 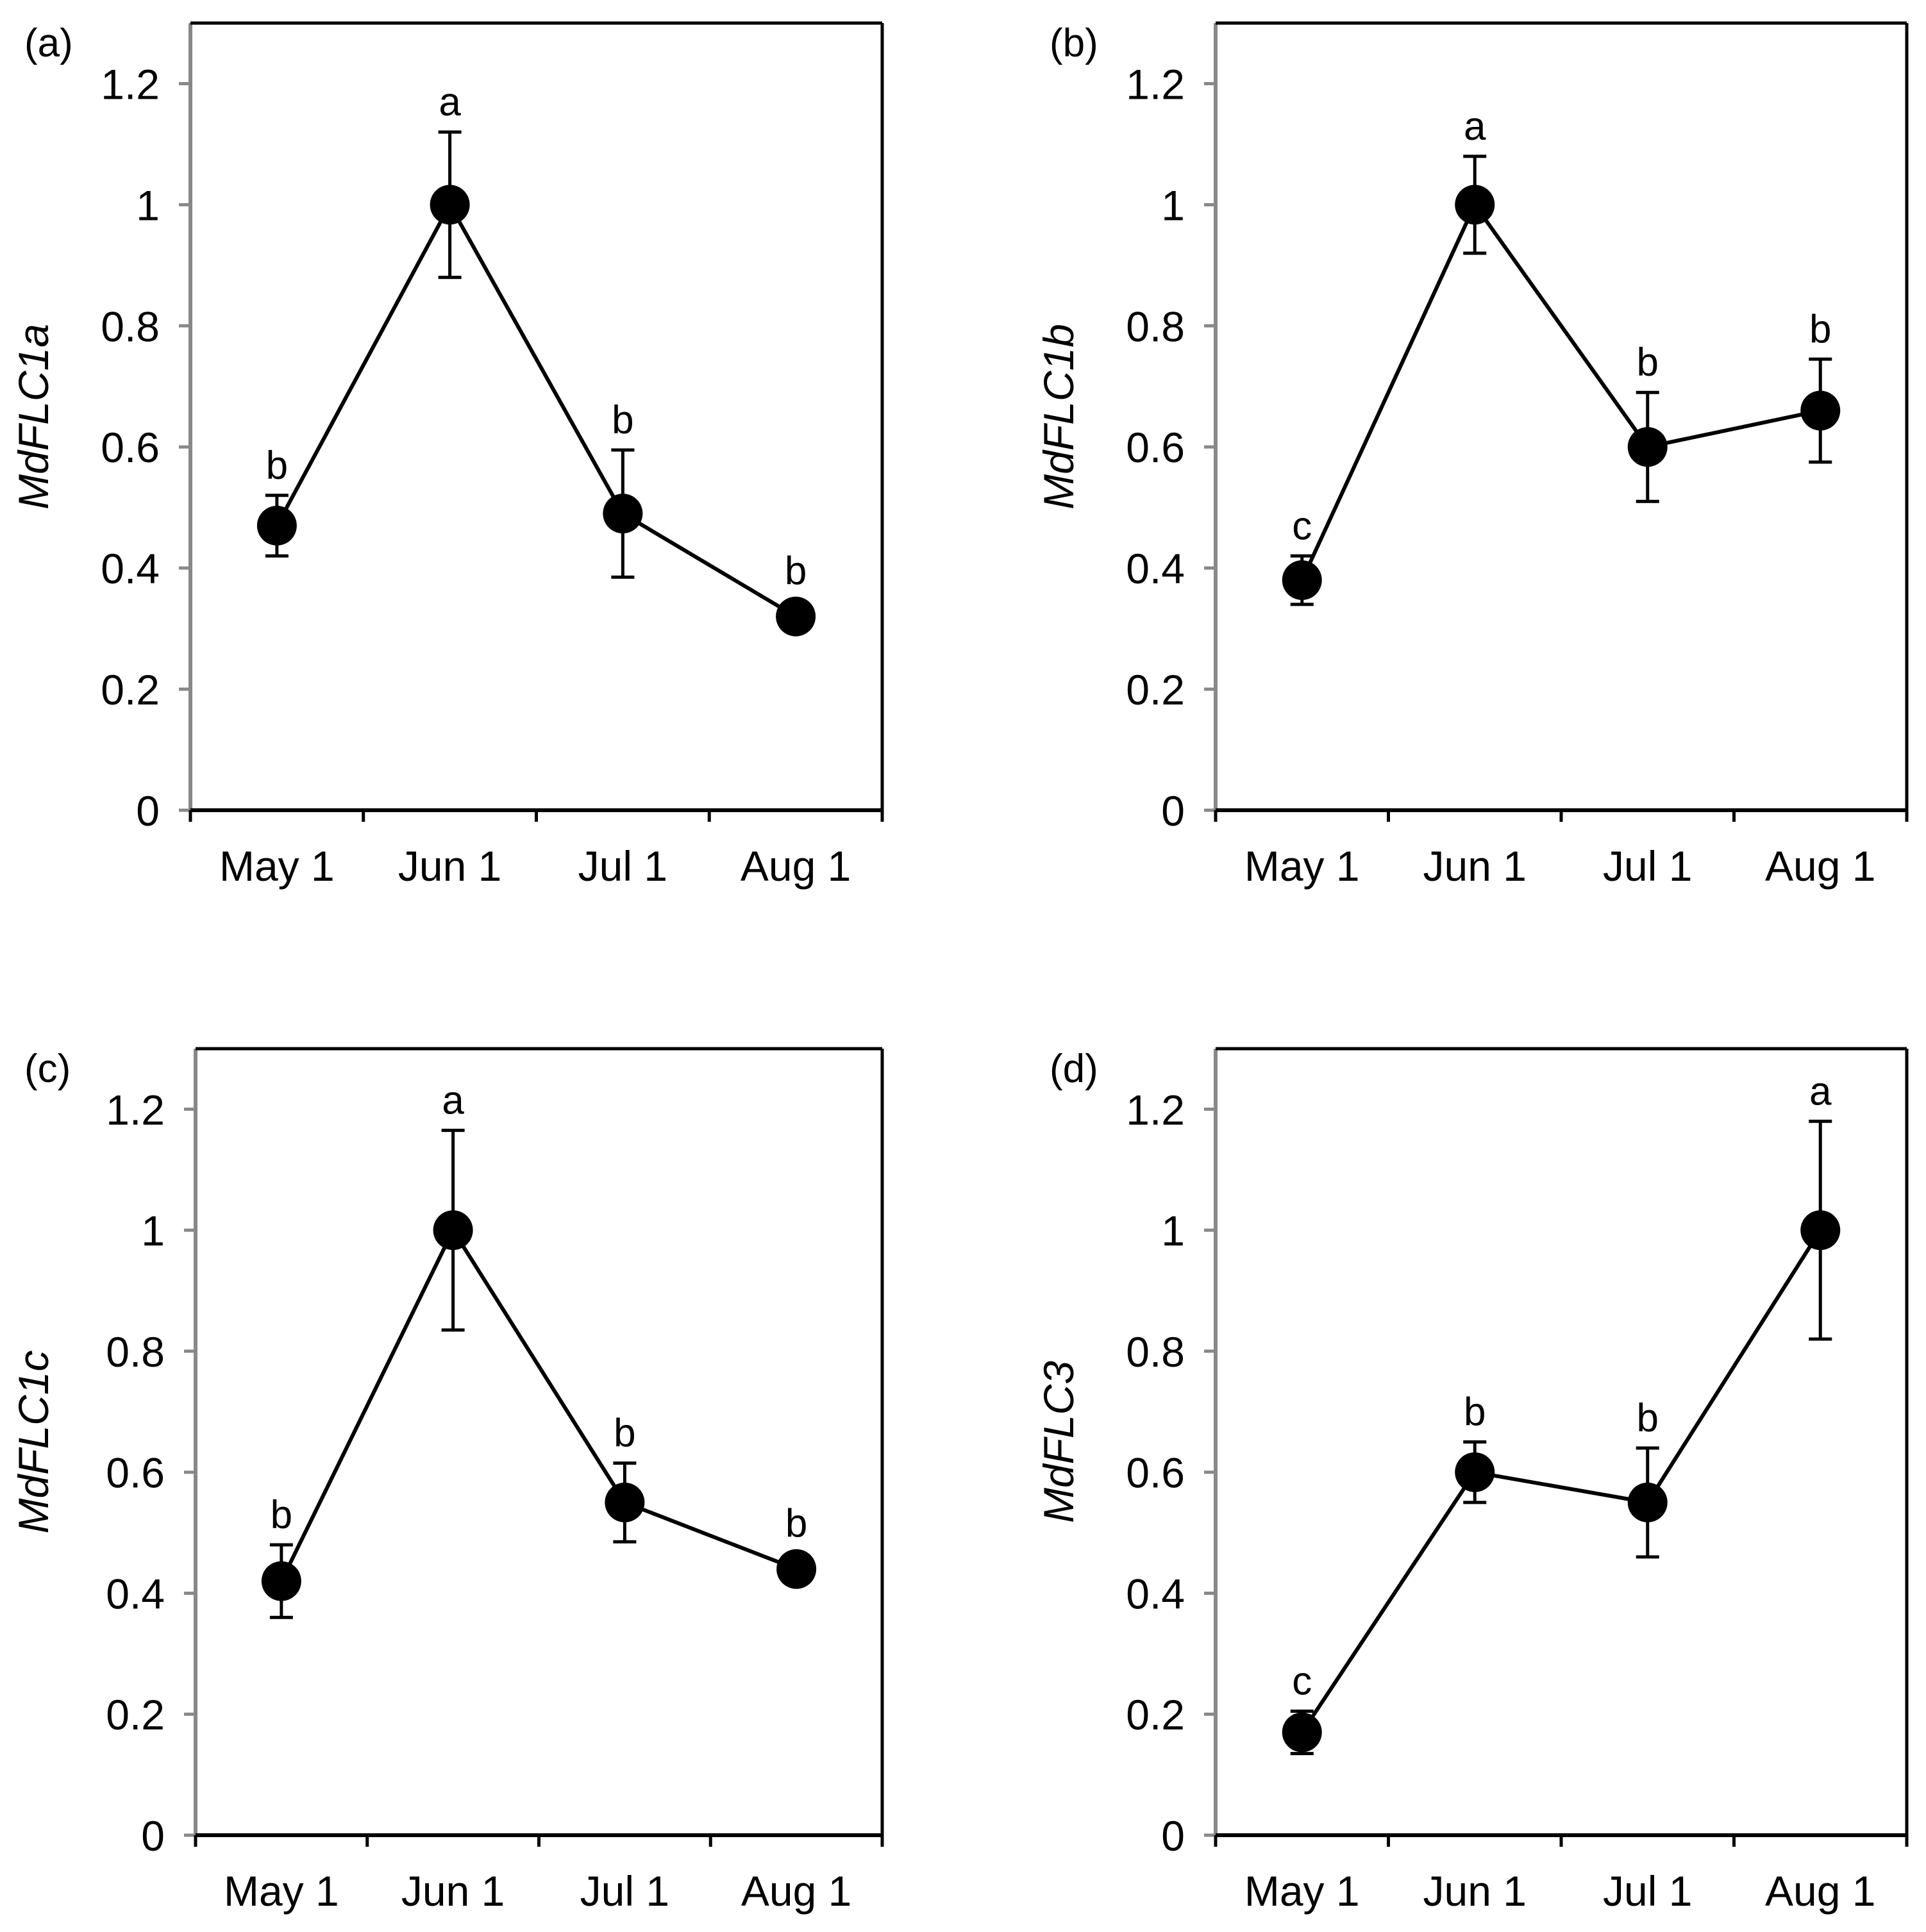 I want to click on panel-label: (a), so click(x=49, y=43).